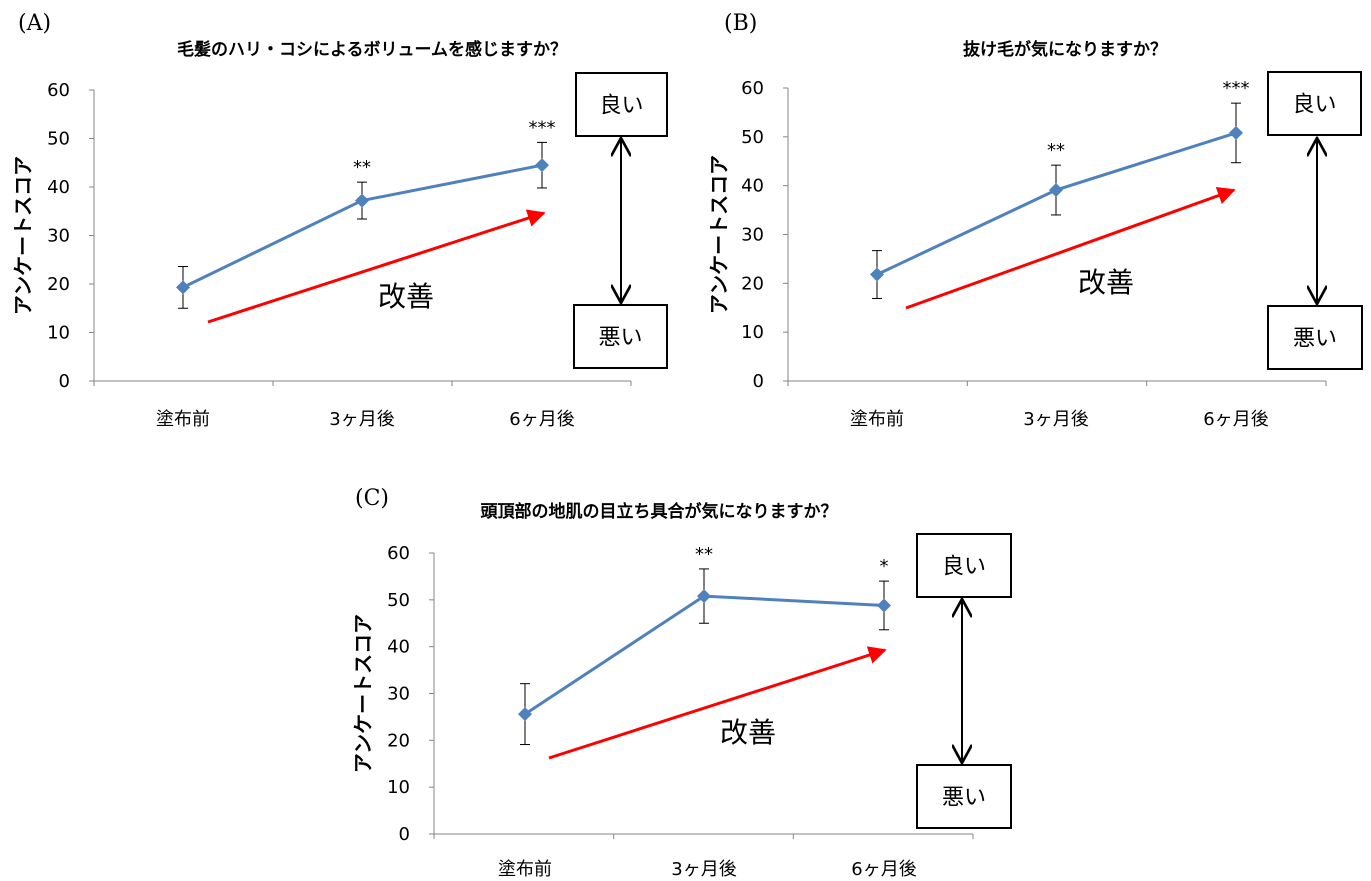 The height and width of the screenshot is (881, 1371). I want to click on panel-label: (A), so click(34, 23).